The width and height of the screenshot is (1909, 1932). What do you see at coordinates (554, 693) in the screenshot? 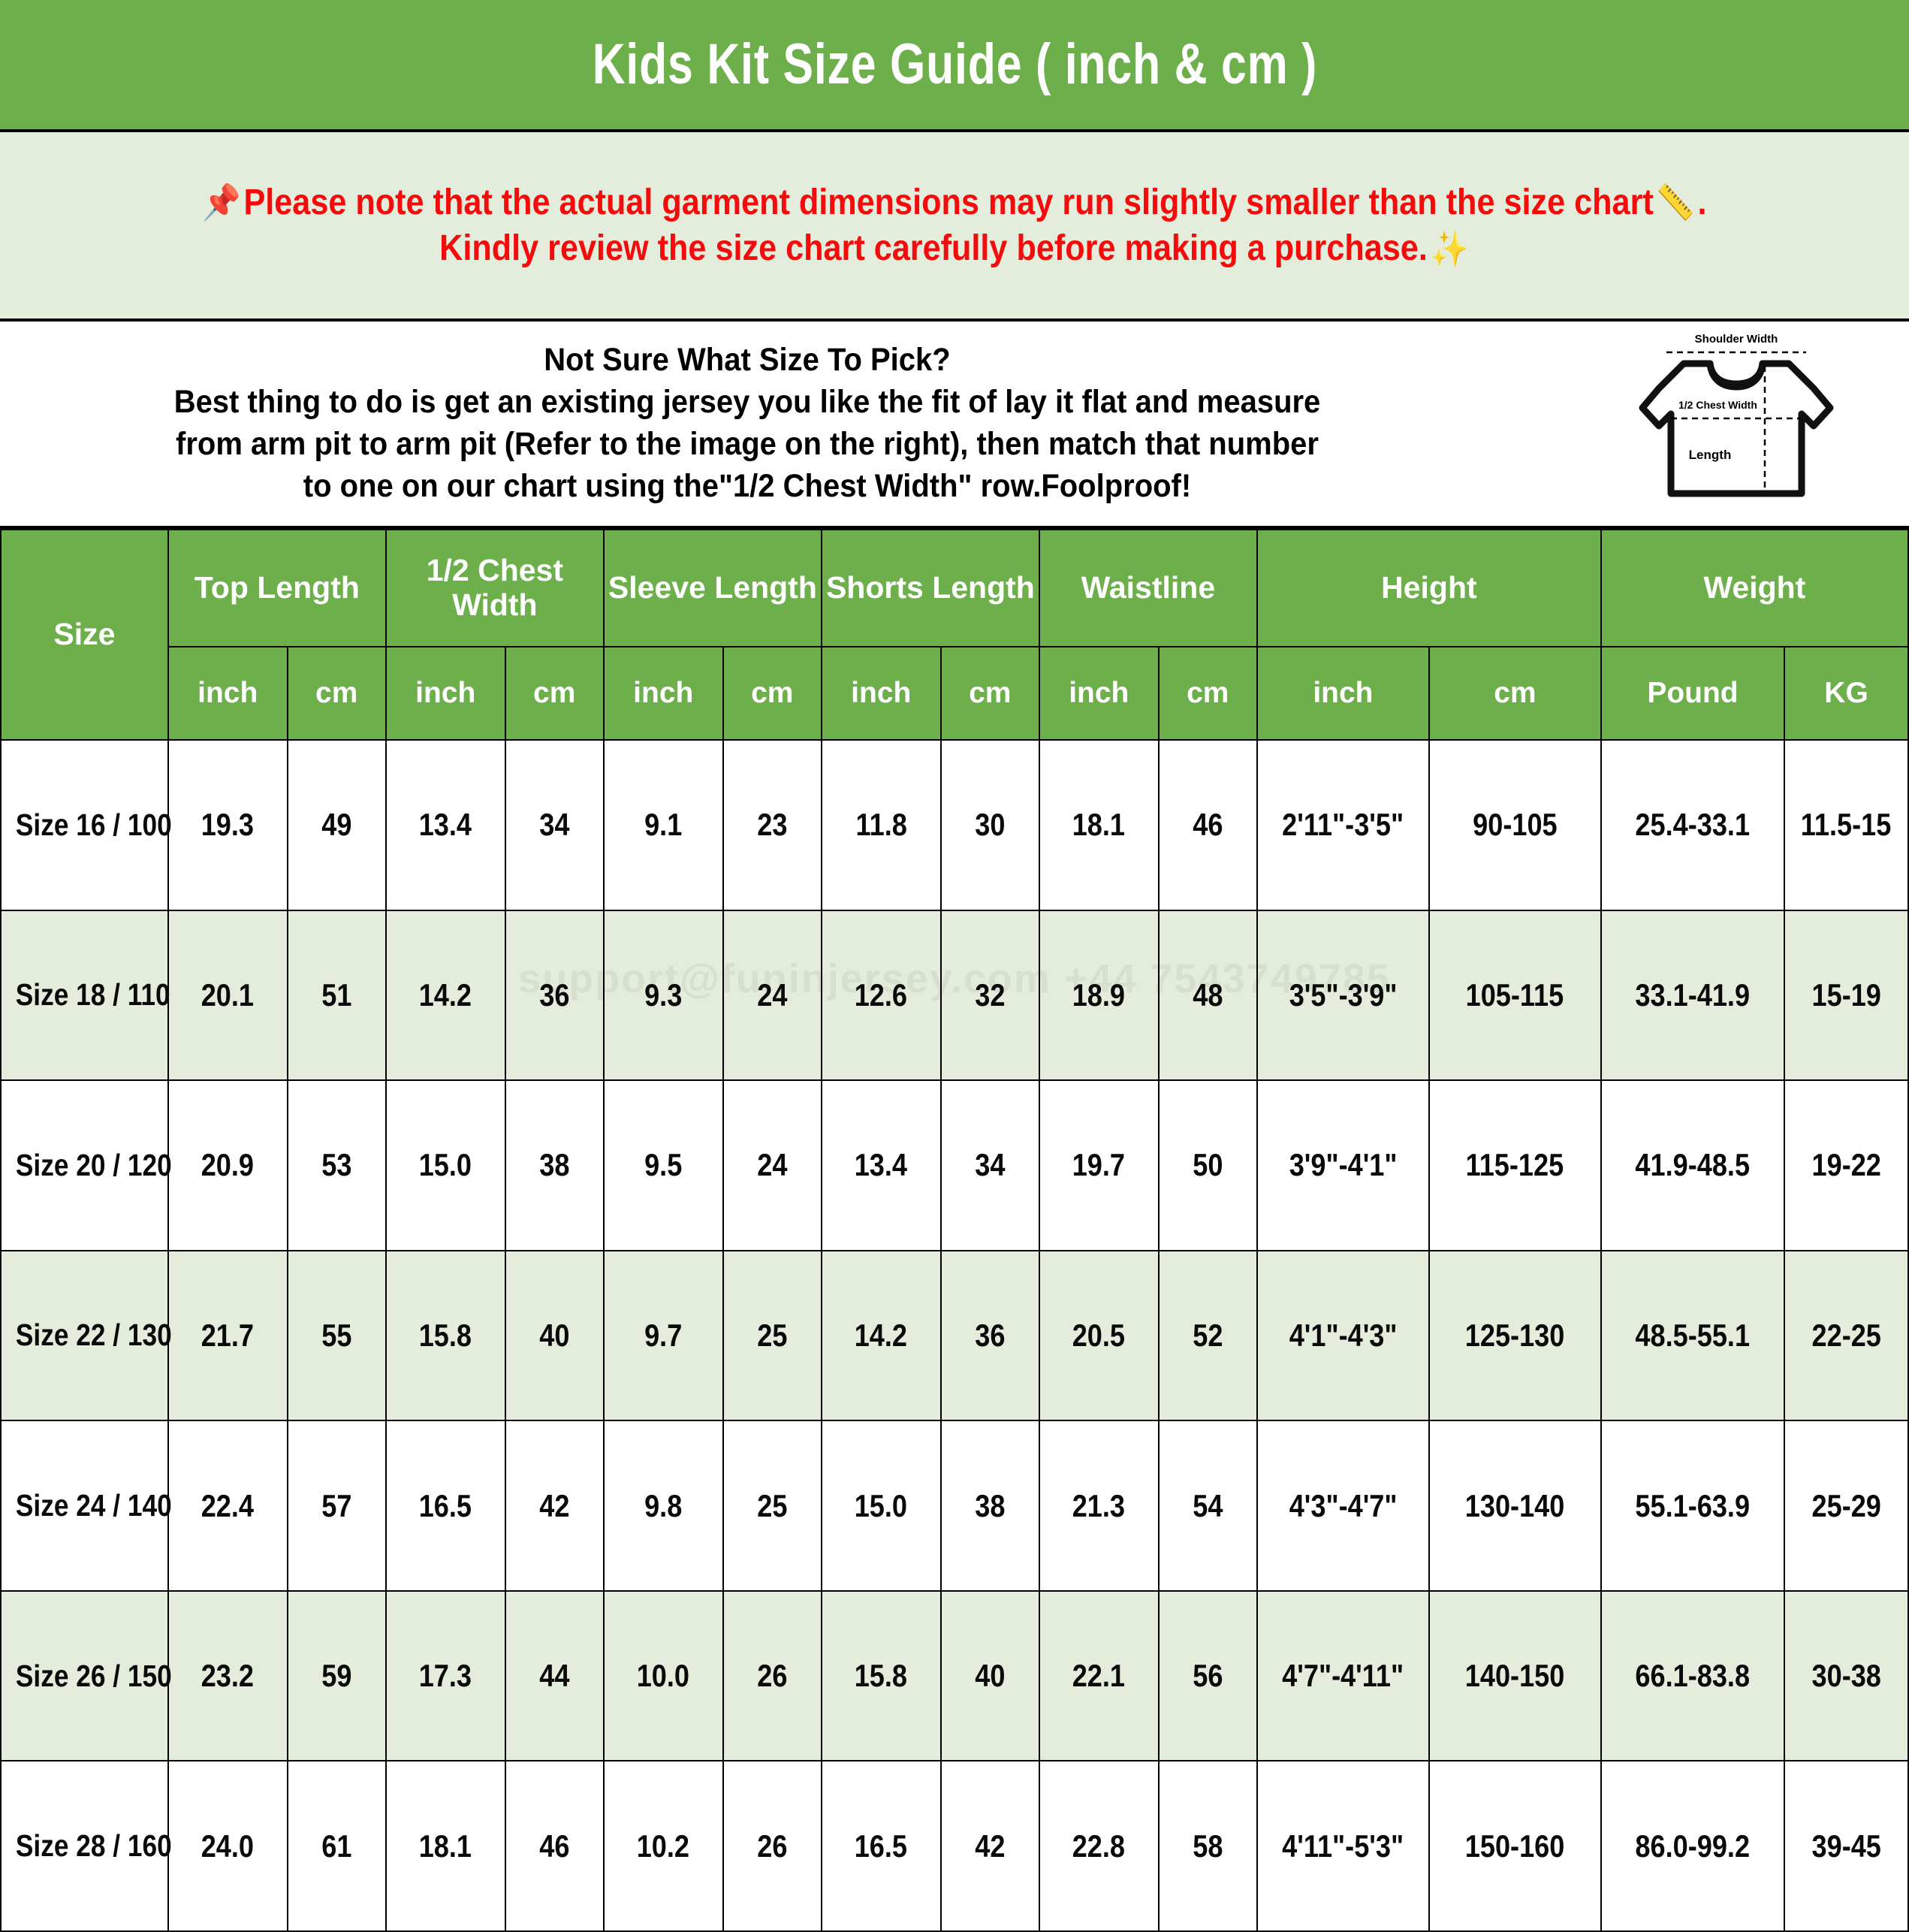
I see `subheader-chest-cm: cm` at bounding box center [554, 693].